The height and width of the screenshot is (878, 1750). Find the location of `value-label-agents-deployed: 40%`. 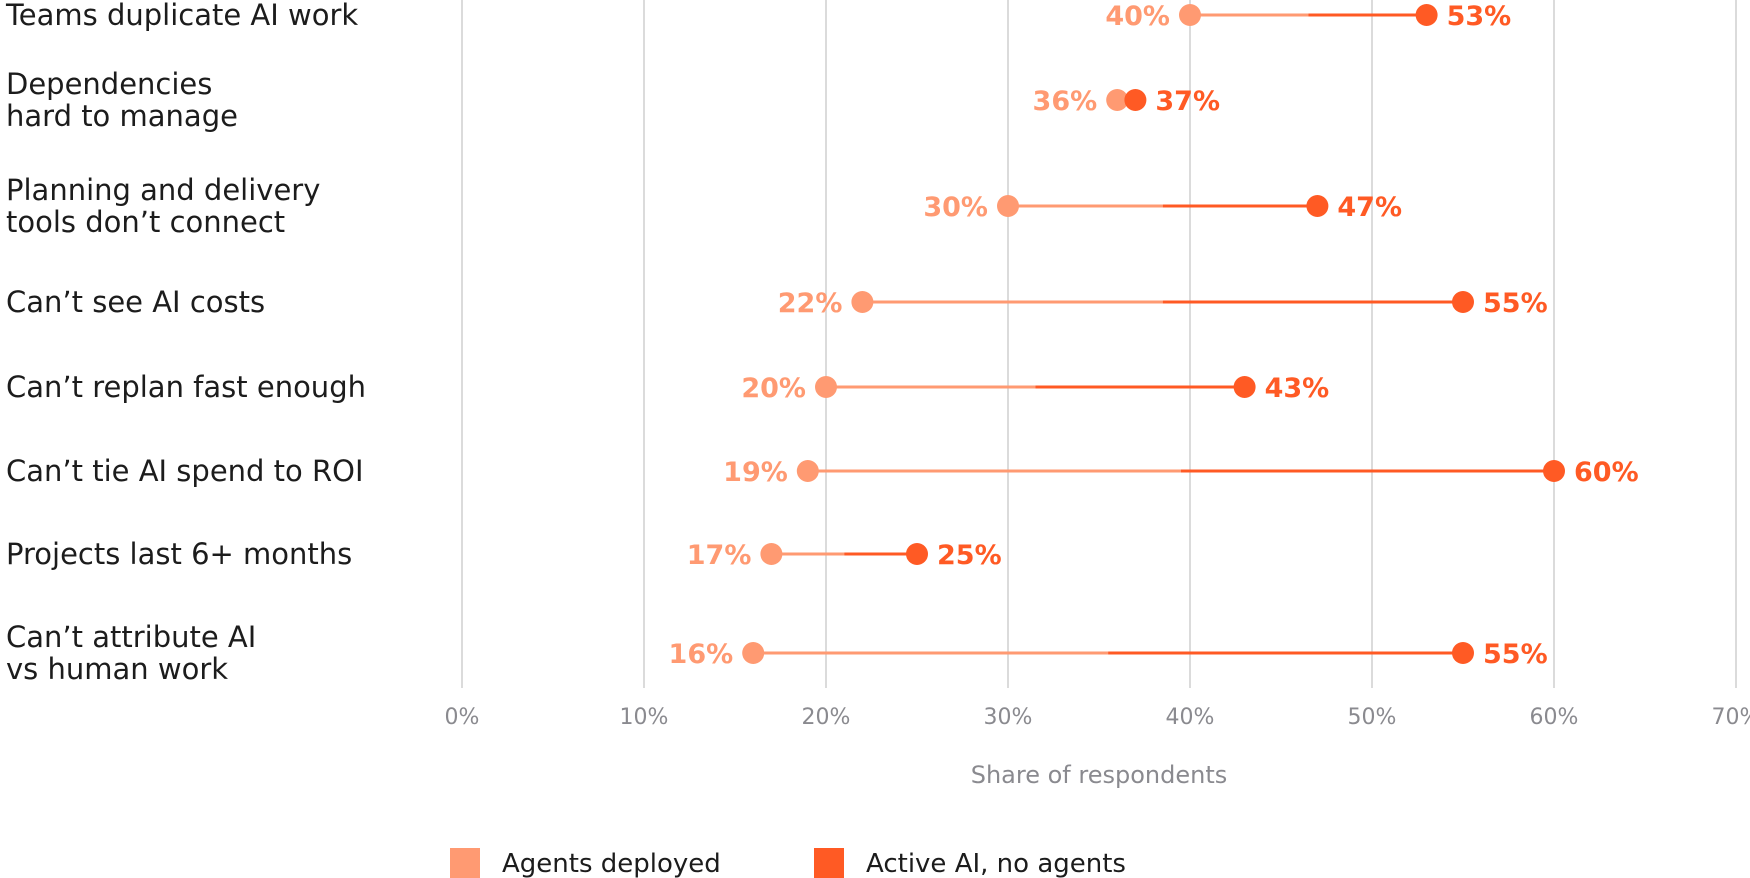

value-label-agents-deployed: 40% is located at coordinates (1137, 16).